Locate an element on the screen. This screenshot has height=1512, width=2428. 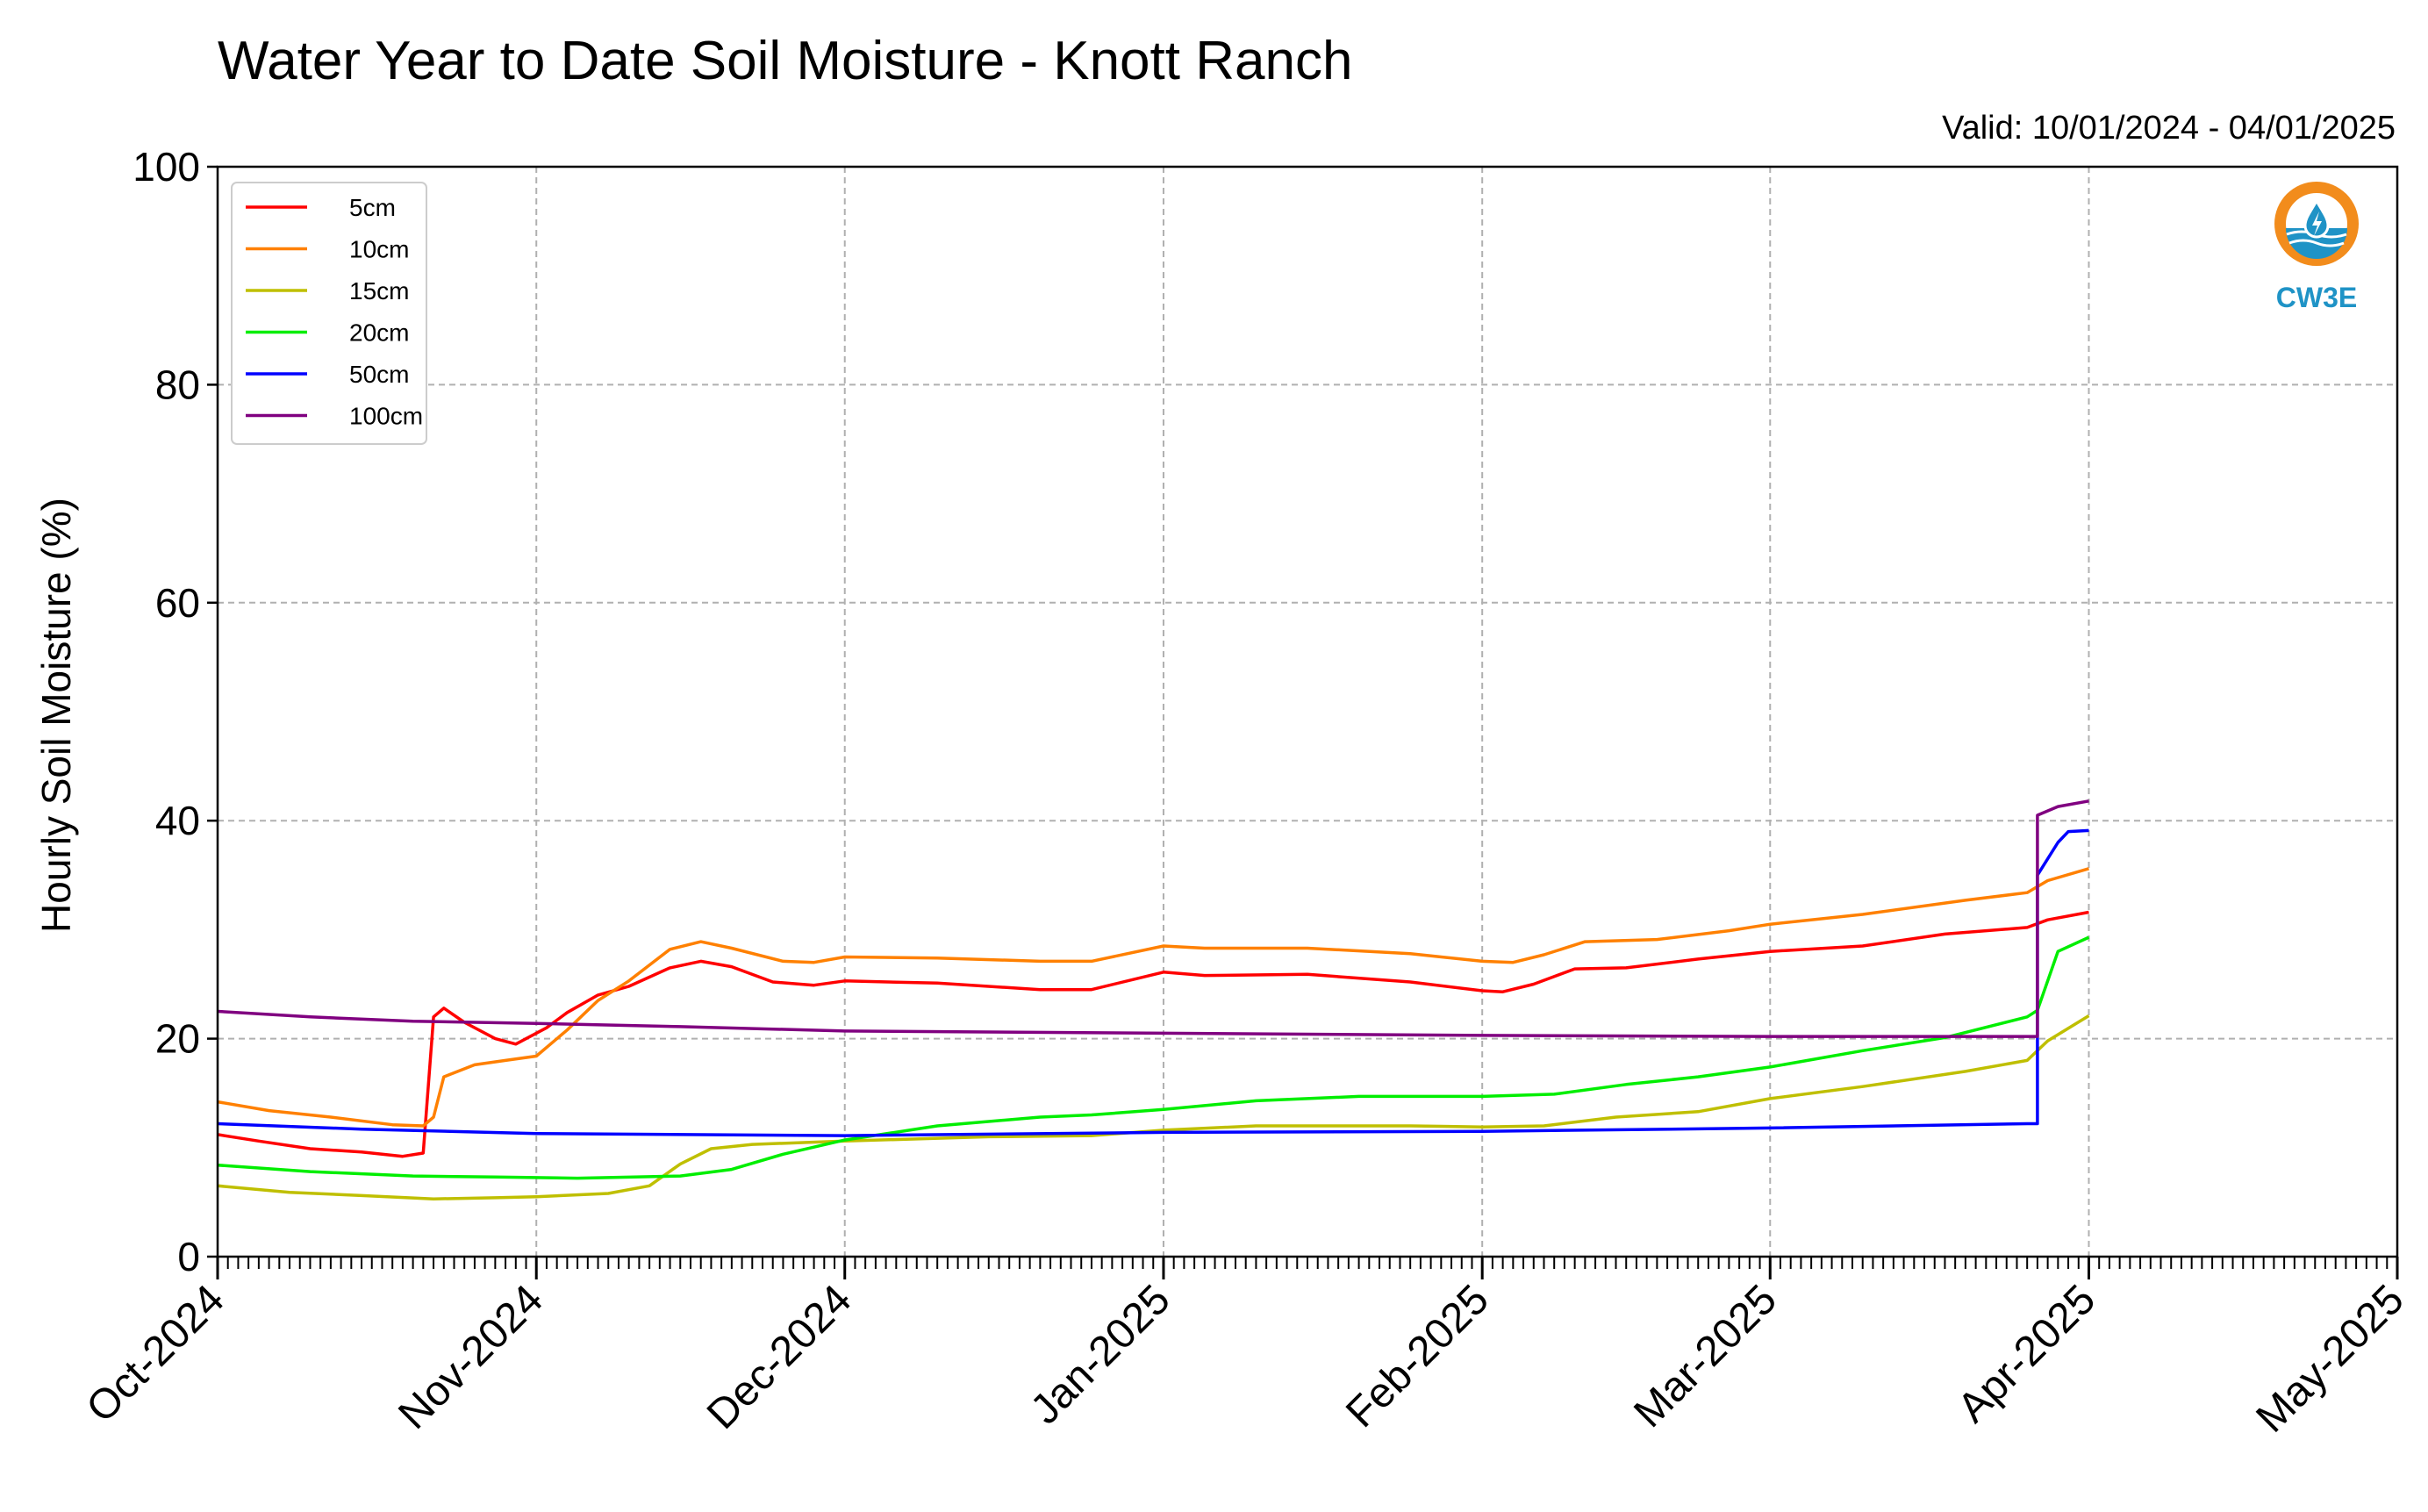
y-tick-label: 20 is located at coordinates (177, 1039).